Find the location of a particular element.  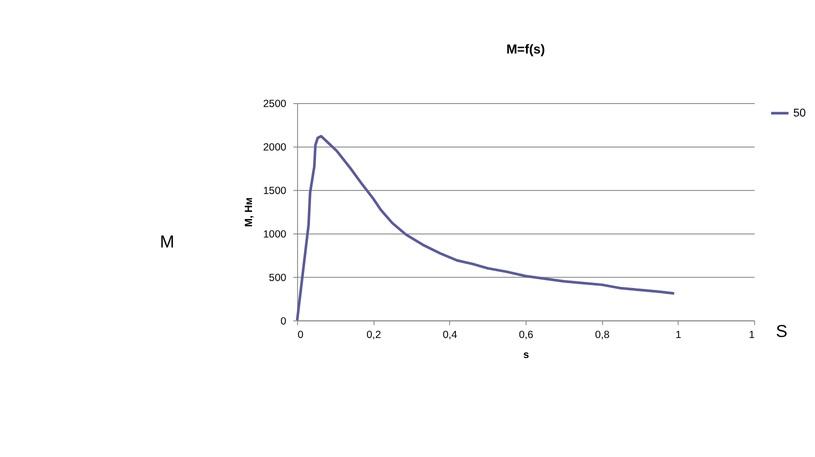

chart-title: M=f(s) is located at coordinates (526, 49).